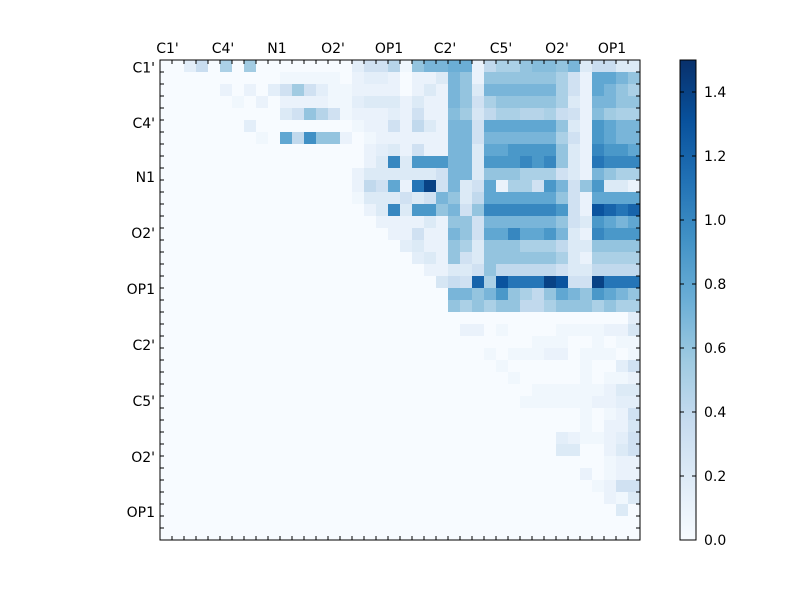  What do you see at coordinates (445, 49) in the screenshot?
I see `x-tick-label: C2'` at bounding box center [445, 49].